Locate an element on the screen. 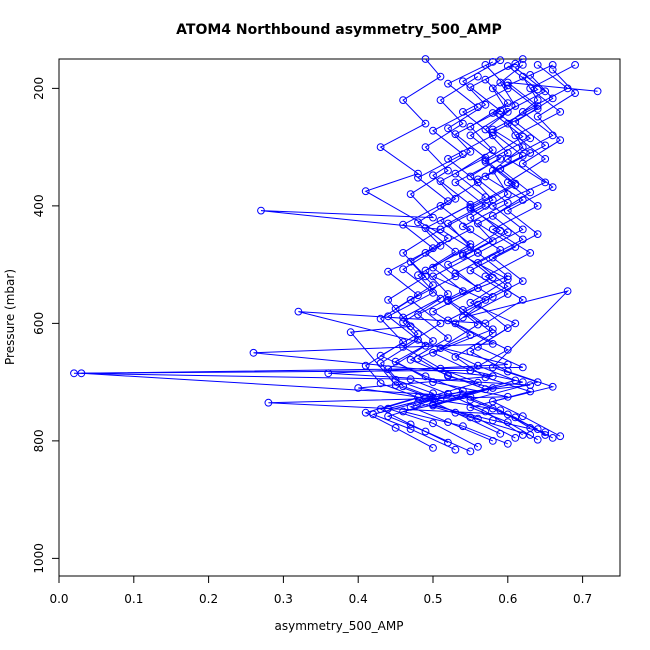 The image size is (650, 650). y-axis: 200 400 600 800 1000 is located at coordinates (46, 325).